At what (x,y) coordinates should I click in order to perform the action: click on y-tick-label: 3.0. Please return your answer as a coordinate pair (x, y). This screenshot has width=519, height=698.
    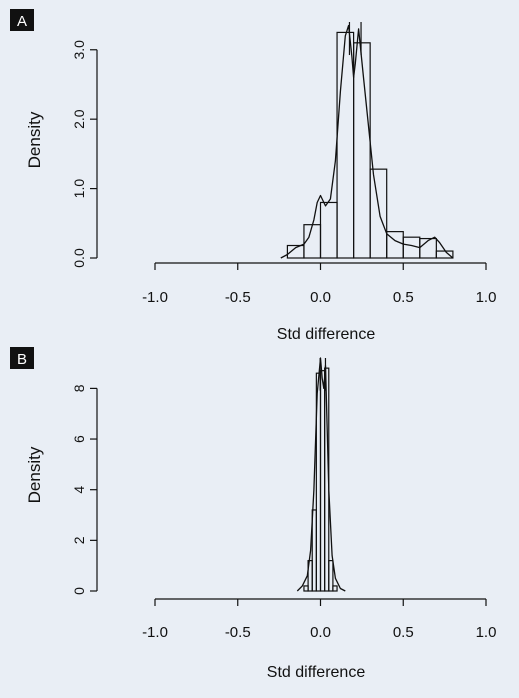
    Looking at the image, I should click on (79, 50).